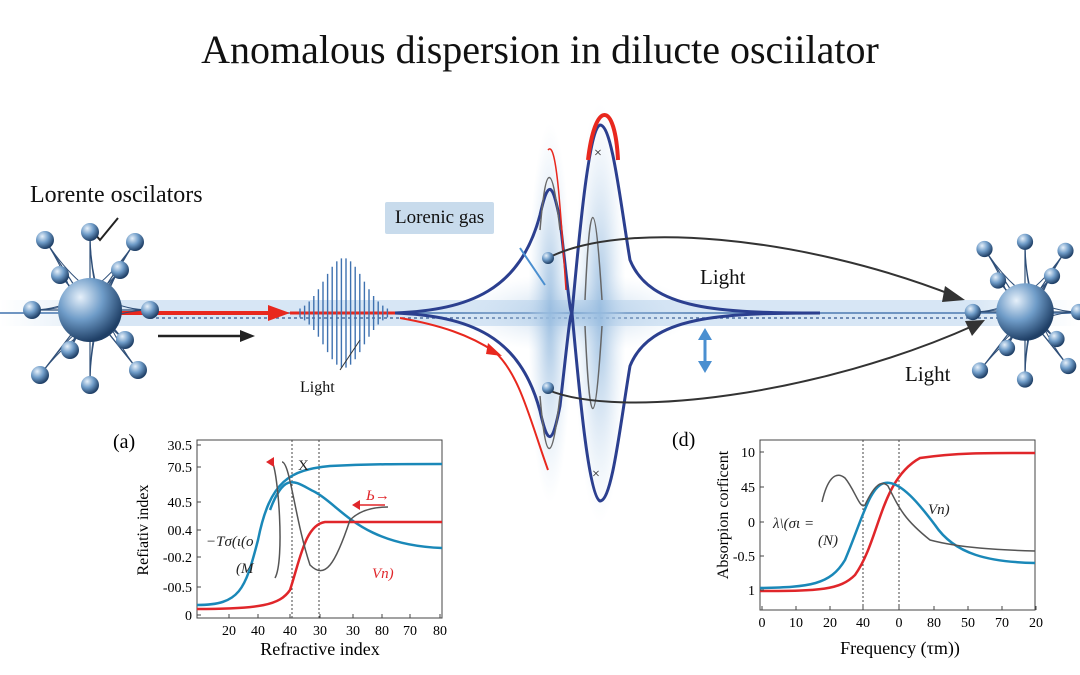  I want to click on panel-d-red-label: Vn), so click(939, 510).